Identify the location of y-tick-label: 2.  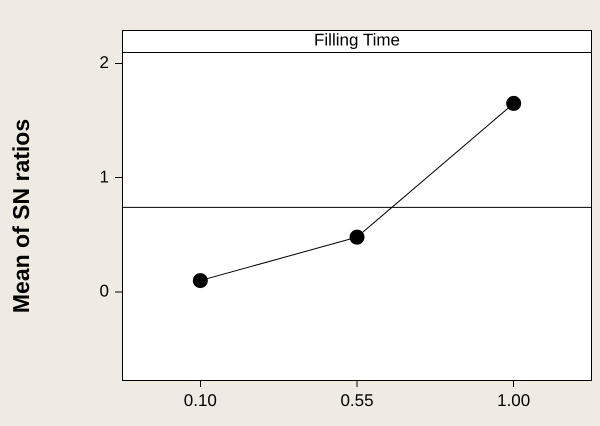
(104, 62).